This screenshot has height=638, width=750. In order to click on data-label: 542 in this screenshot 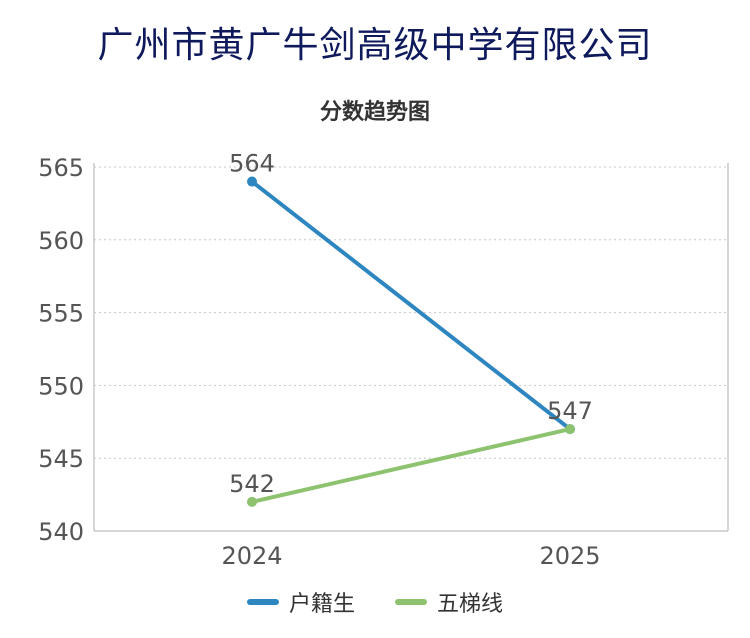, I will do `click(252, 484)`.